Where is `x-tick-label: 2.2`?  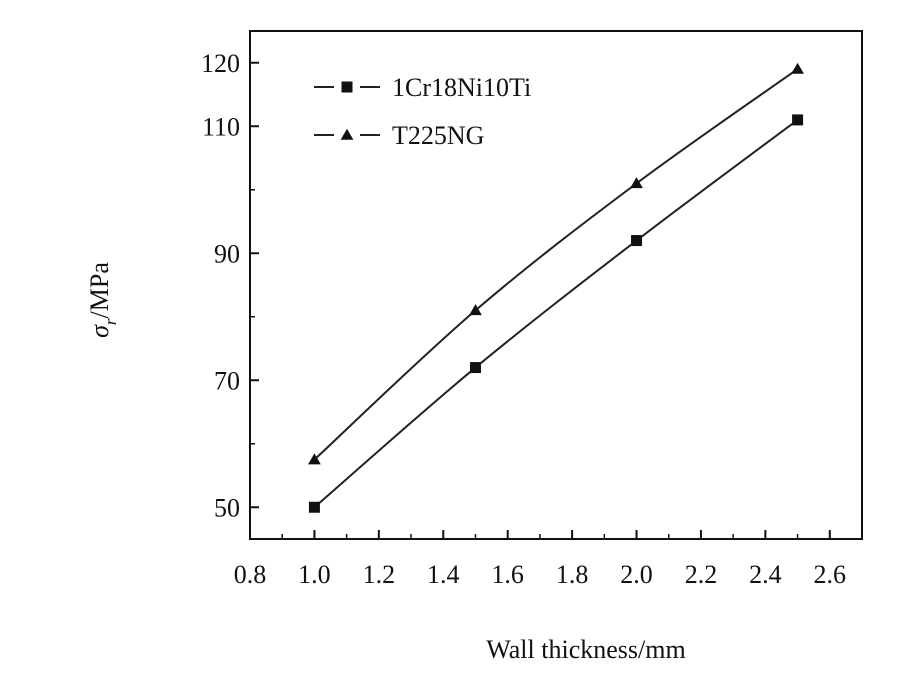 x-tick-label: 2.2 is located at coordinates (701, 574).